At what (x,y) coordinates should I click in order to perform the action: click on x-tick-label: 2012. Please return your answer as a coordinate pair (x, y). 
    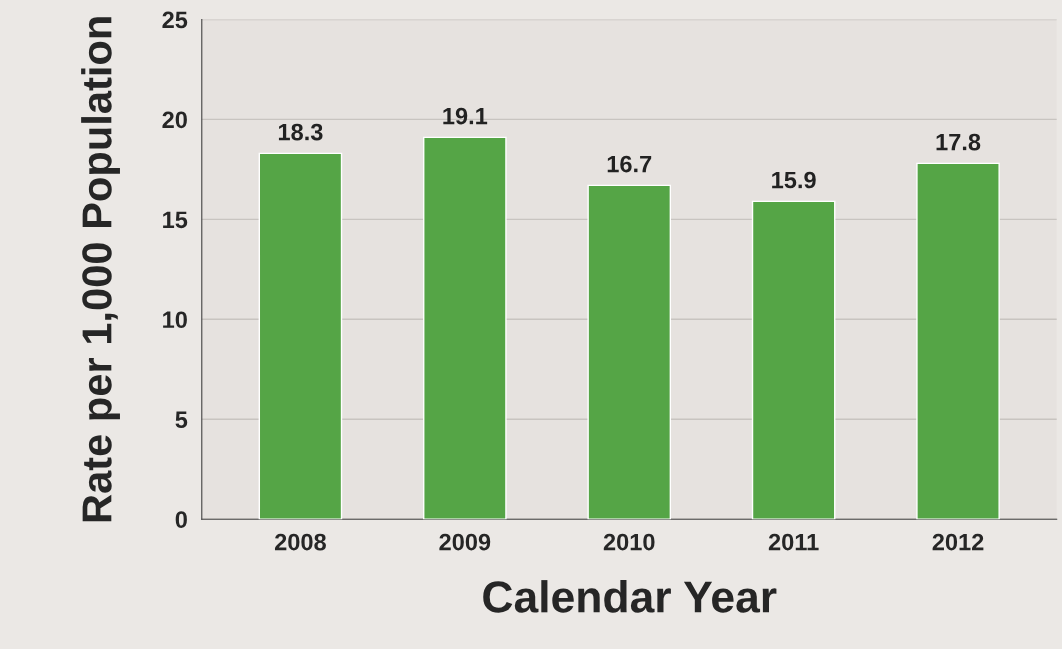
    Looking at the image, I should click on (958, 542).